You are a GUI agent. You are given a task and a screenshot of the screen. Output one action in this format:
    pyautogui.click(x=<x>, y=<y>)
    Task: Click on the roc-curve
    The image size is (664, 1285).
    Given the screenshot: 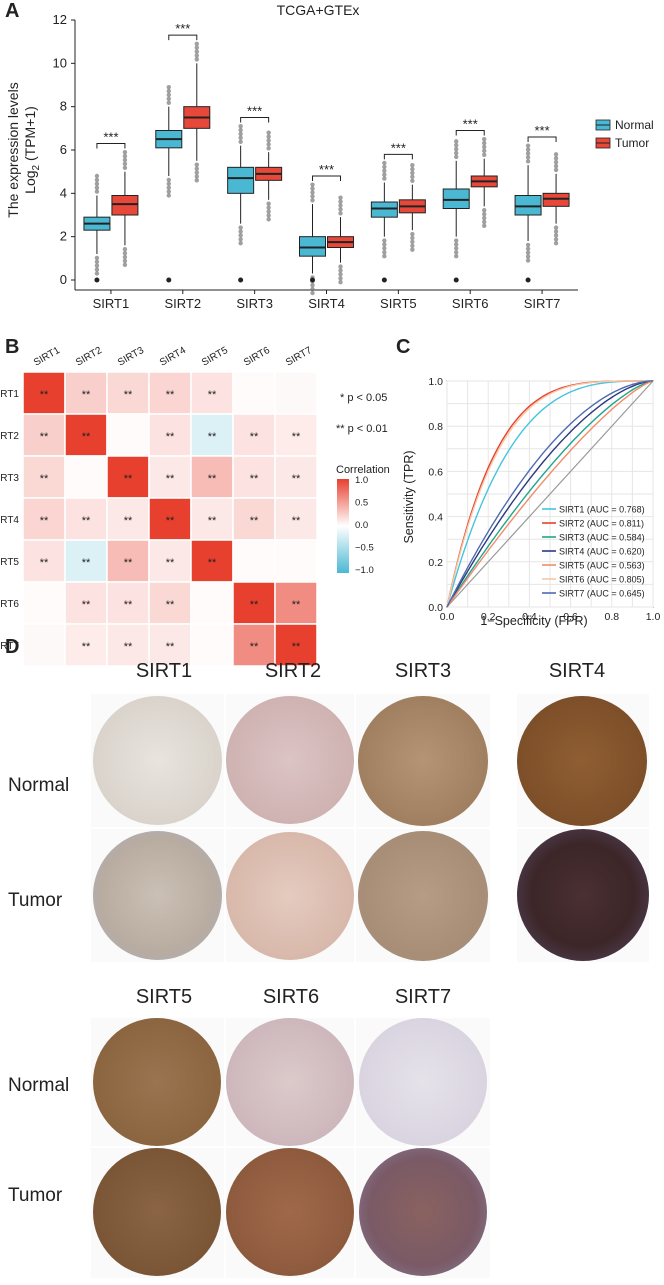 What is the action you would take?
    pyautogui.click(x=550, y=494)
    